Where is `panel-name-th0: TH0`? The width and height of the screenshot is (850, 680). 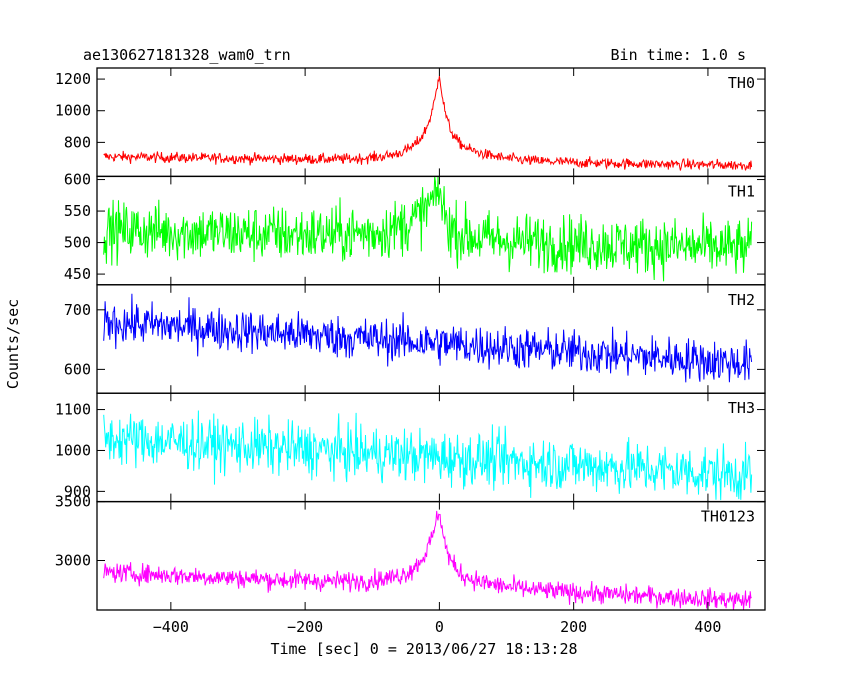 panel-name-th0: TH0 is located at coordinates (741, 83).